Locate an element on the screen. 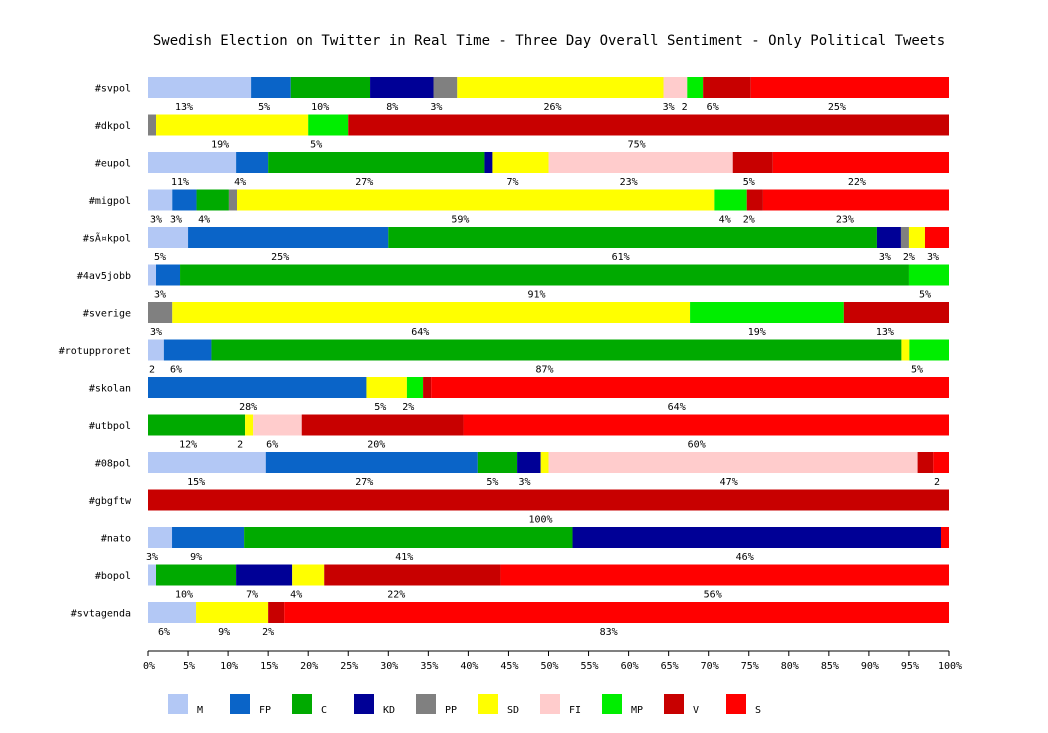 The height and width of the screenshot is (733, 1048). x-tick-label: 85% is located at coordinates (830, 666).